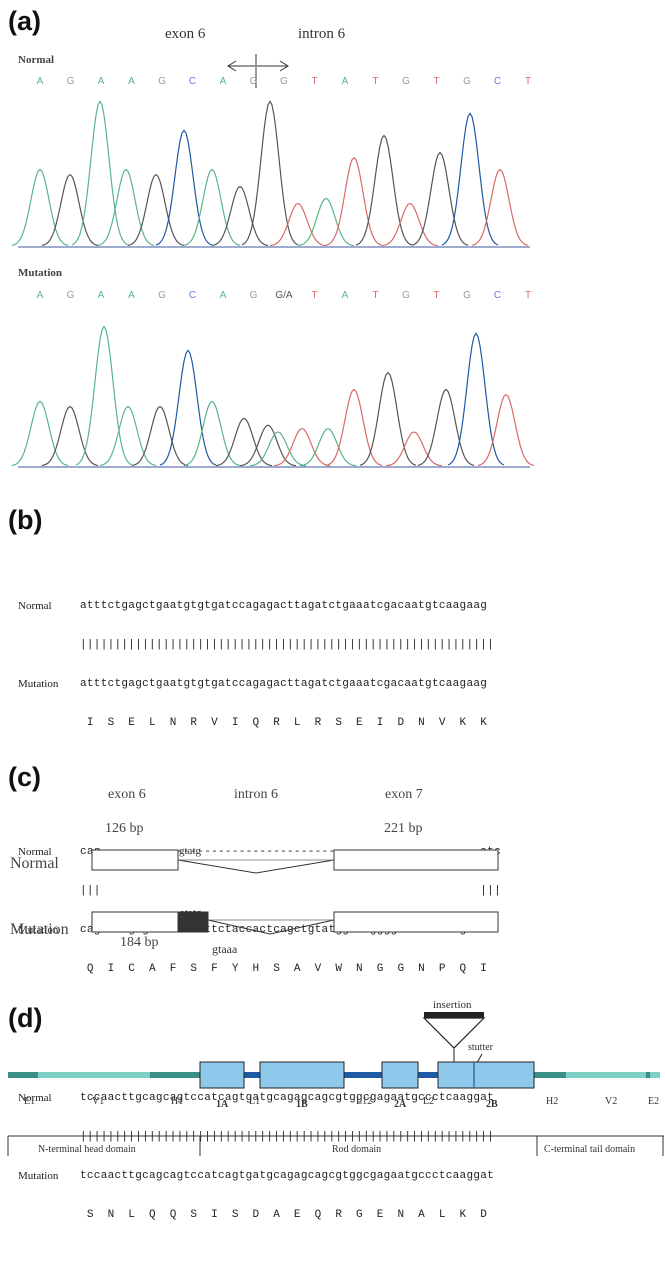 The width and height of the screenshot is (665, 1261). I want to click on normal-trace-title: Normal, so click(36, 60).